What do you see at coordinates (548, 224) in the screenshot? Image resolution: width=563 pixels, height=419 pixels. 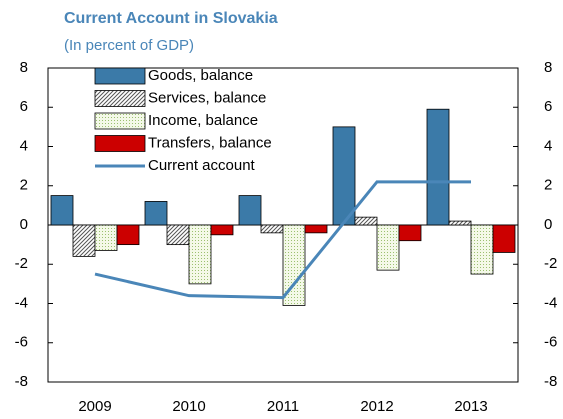 I see `y2-tick-label: 0` at bounding box center [548, 224].